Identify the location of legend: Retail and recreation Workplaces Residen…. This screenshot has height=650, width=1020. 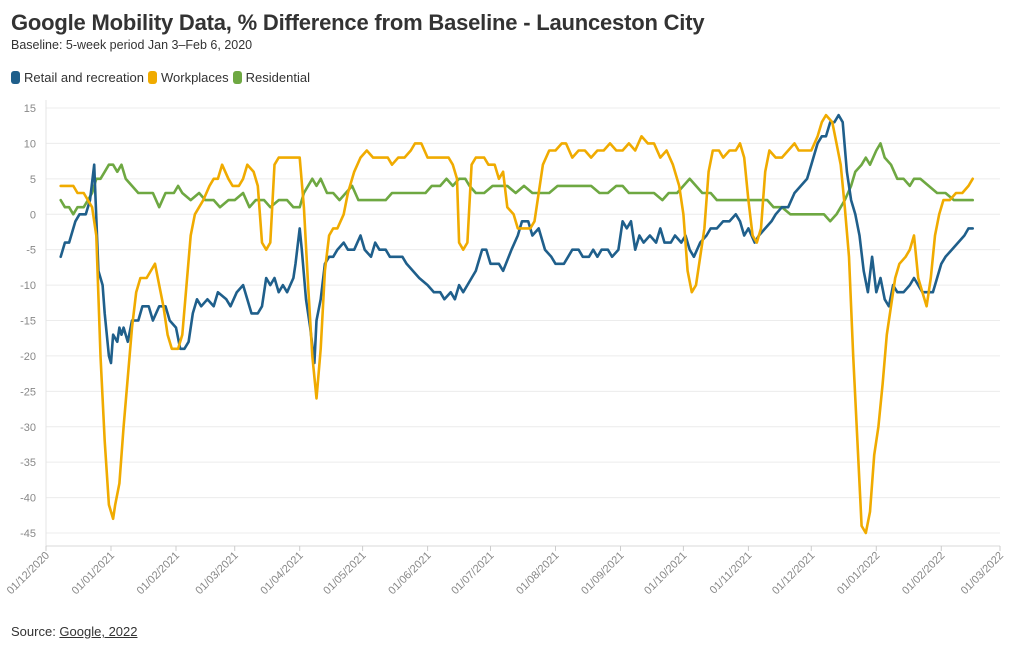
(162, 77).